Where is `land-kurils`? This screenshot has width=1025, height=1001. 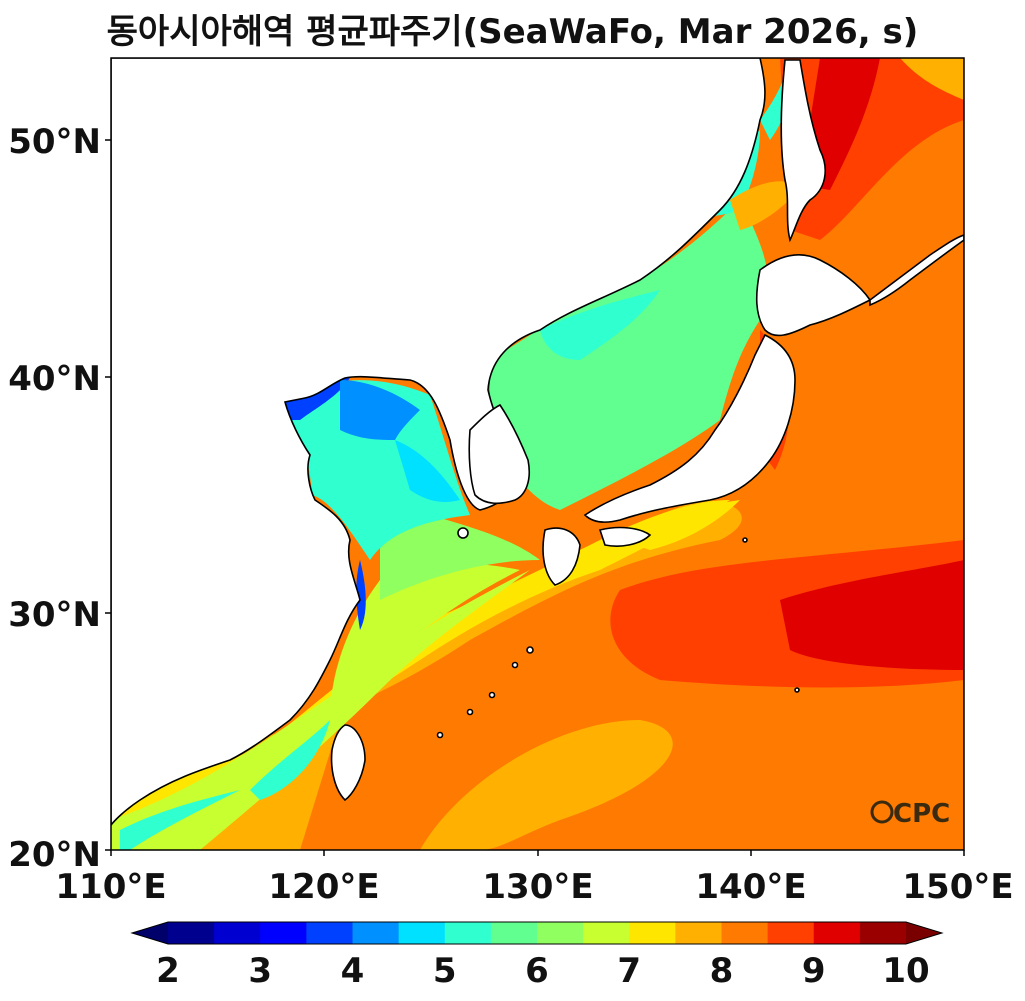
land-kurils is located at coordinates (916, 270).